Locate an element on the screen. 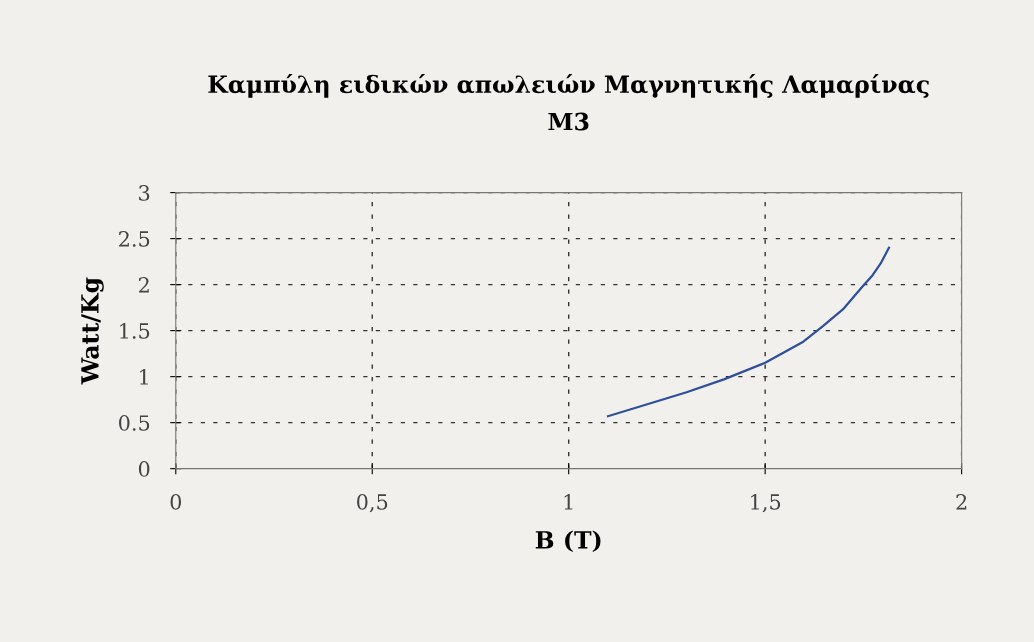  x-tick-label: 0 is located at coordinates (176, 502).